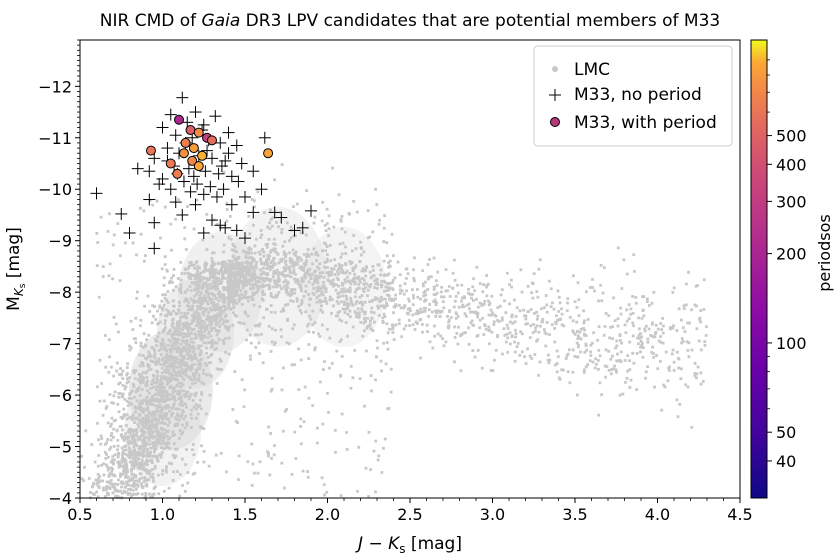  I want to click on colorbar-tick-label: 100, so click(791, 343).